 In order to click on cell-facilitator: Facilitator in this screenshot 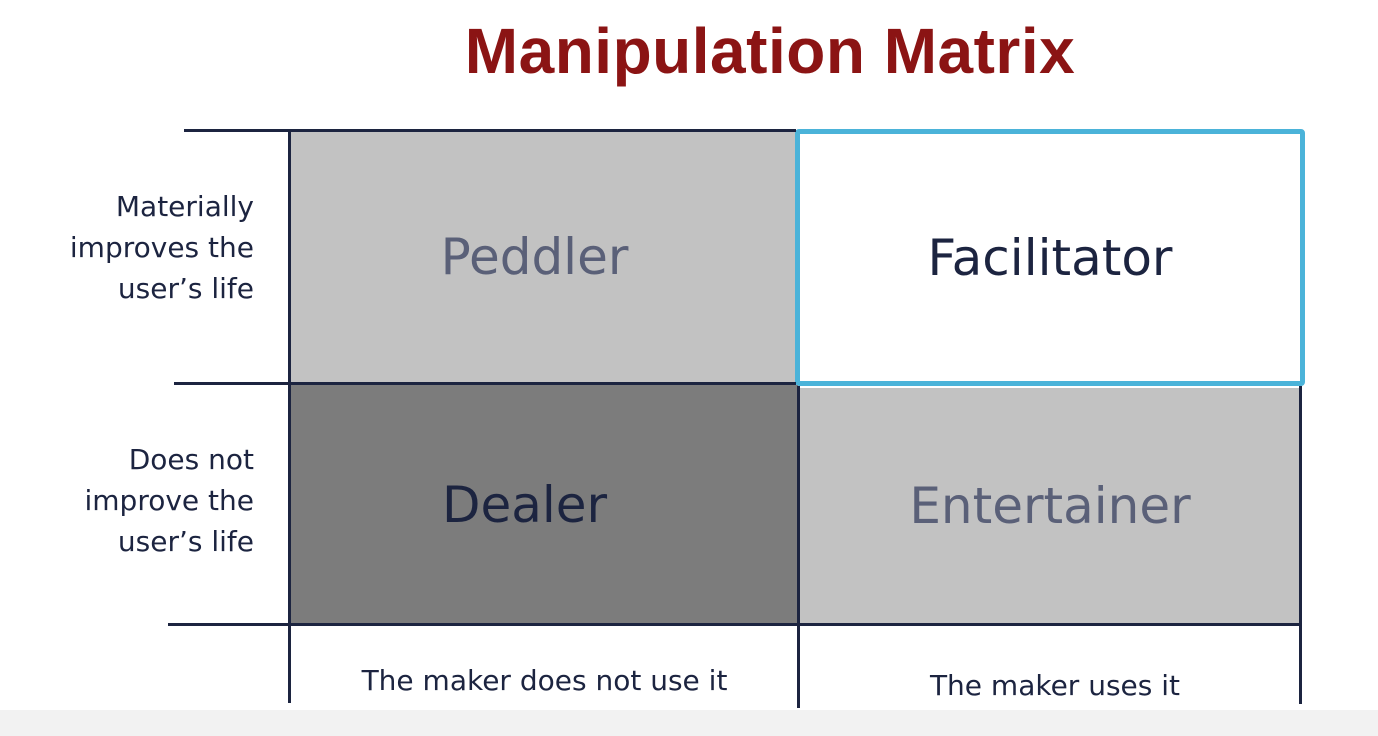, I will do `click(1050, 257)`.